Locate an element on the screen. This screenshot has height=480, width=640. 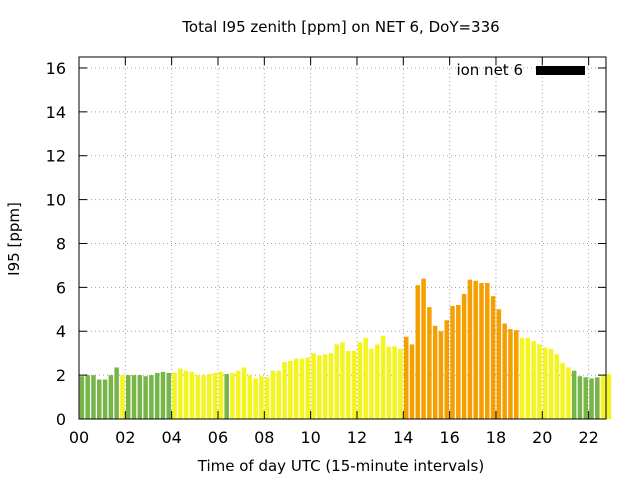
y-tick-label: 0 is located at coordinates (61, 419).